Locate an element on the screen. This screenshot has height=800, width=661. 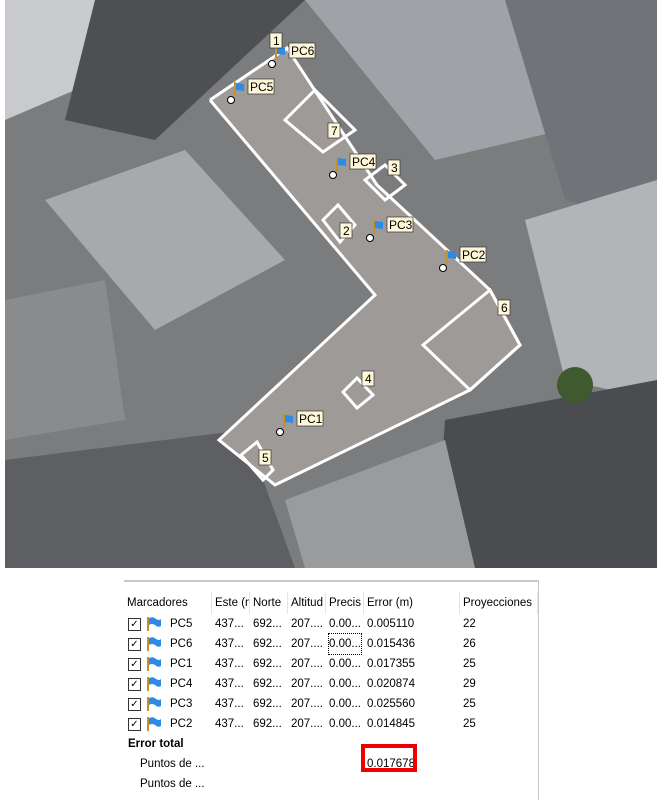
region-label: 4 is located at coordinates (368, 378).